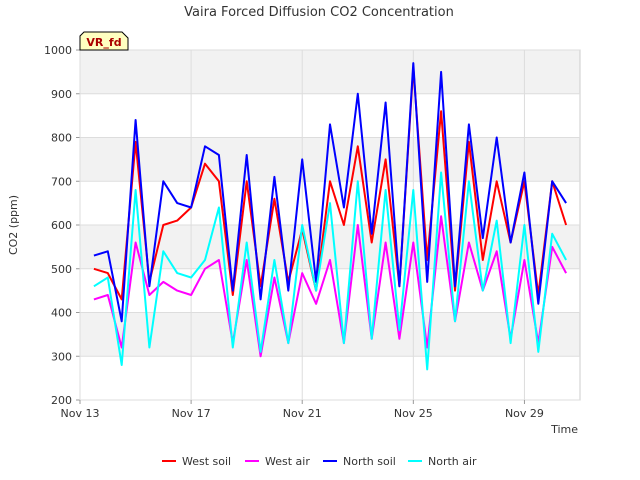  Describe the element at coordinates (80, 413) in the screenshot. I see `x-tick-label: Nov 13` at that location.